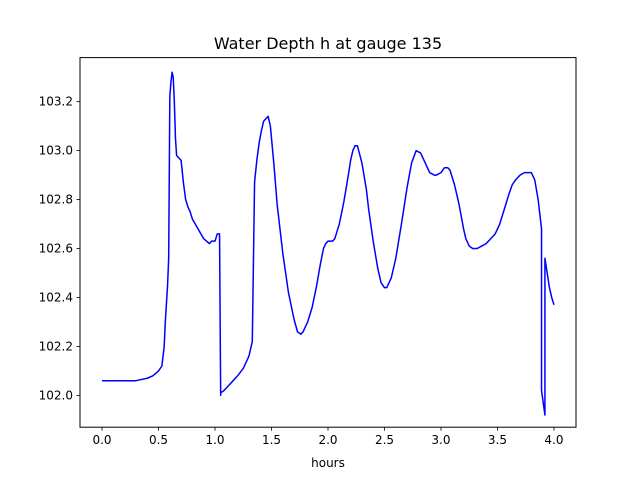 The width and height of the screenshot is (640, 480). Describe the element at coordinates (327, 440) in the screenshot. I see `x-tick-label: 2.0` at that location.